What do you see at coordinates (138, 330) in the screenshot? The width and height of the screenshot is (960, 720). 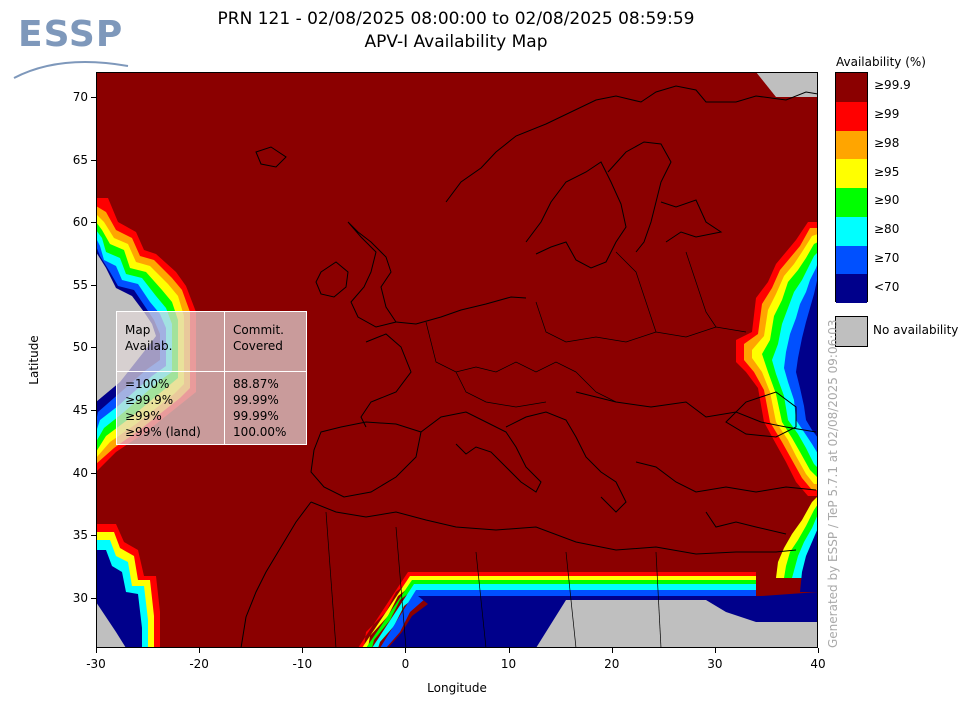 I see `table-header-line: Map` at bounding box center [138, 330].